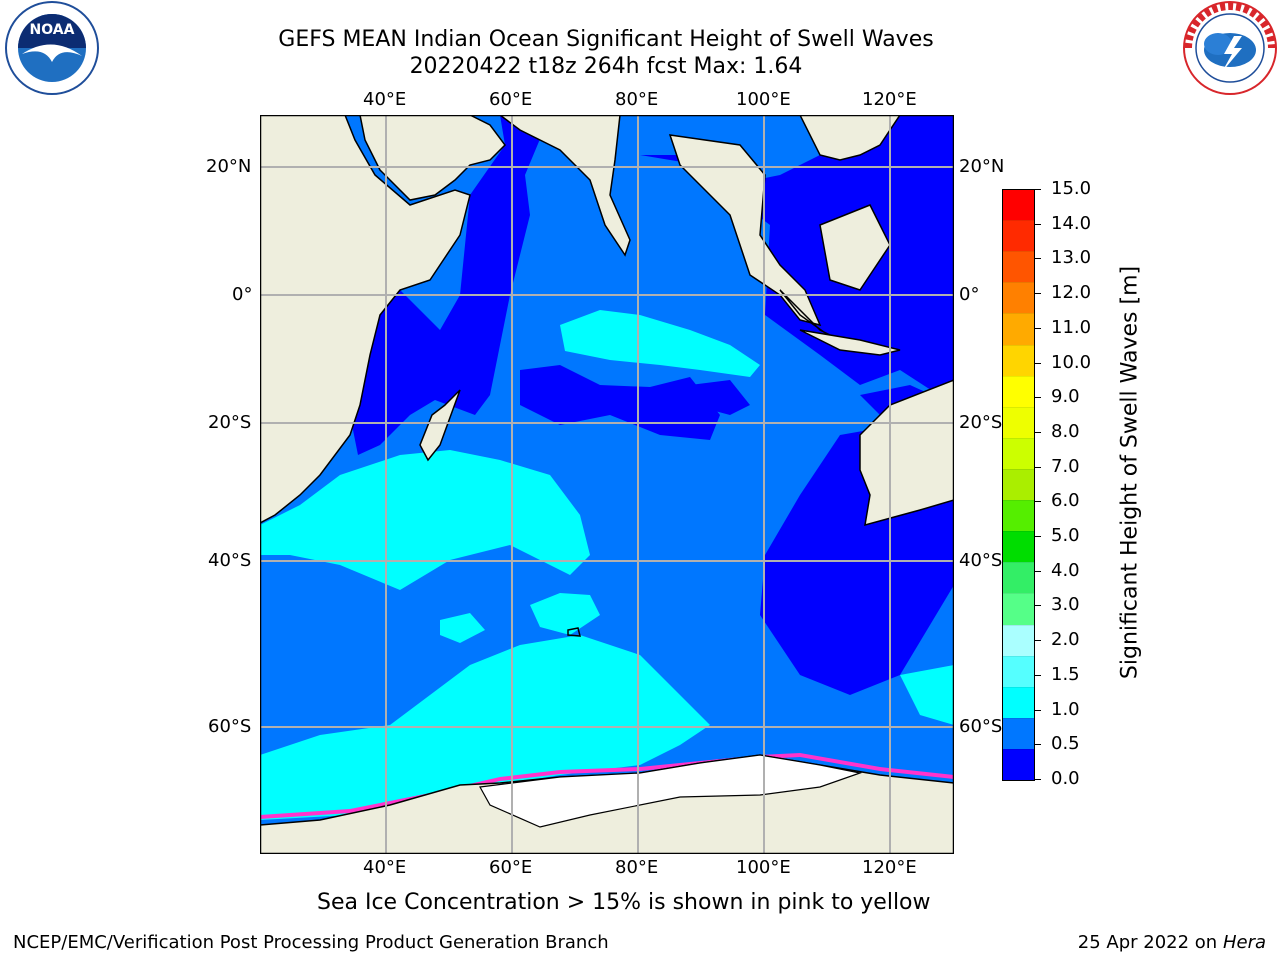 The width and height of the screenshot is (1280, 960). What do you see at coordinates (574, 632) in the screenshot?
I see `kerguelen-island` at bounding box center [574, 632].